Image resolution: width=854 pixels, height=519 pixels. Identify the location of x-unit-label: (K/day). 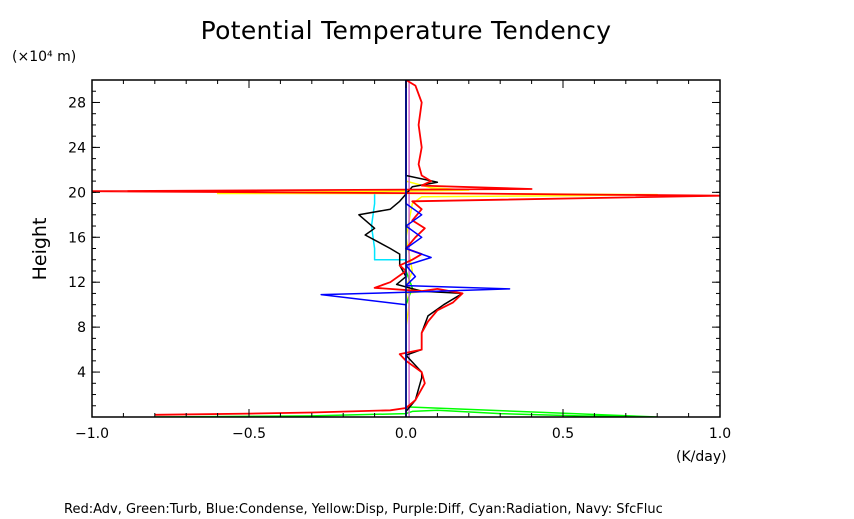
(701, 457).